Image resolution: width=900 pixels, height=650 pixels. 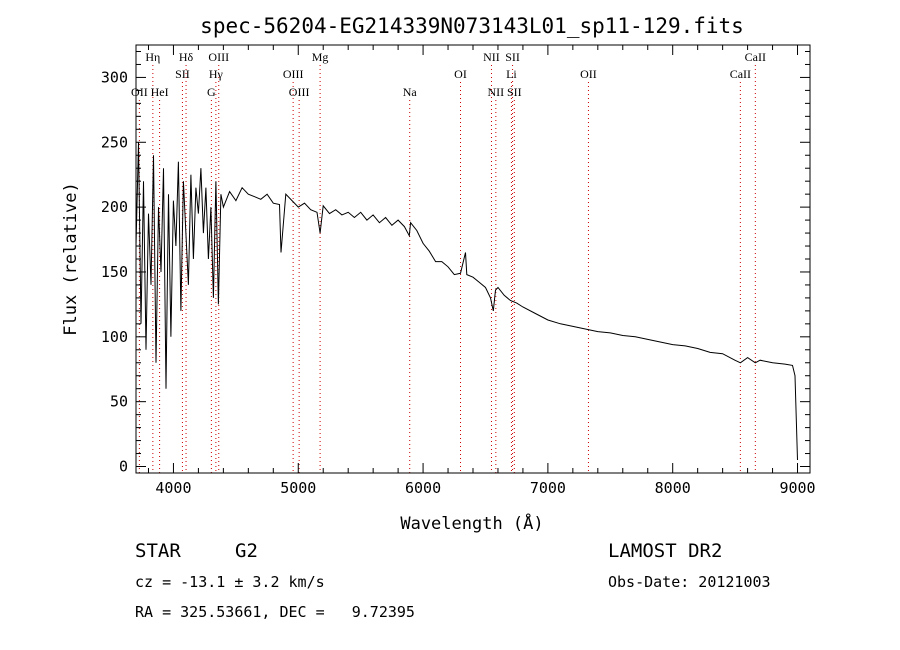 What do you see at coordinates (491, 57) in the screenshot?
I see `line-label-4: NII` at bounding box center [491, 57].